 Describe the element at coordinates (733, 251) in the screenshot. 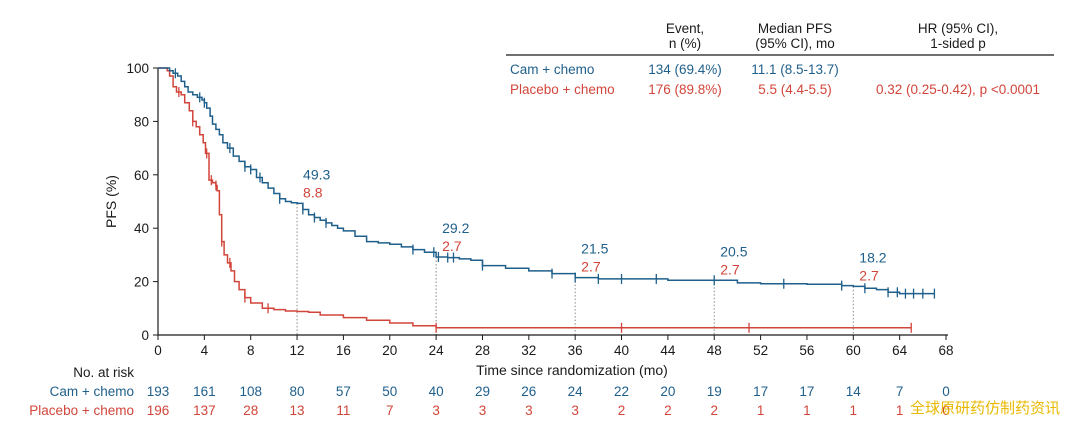

I see `landmark-label-cam: 20.5` at that location.